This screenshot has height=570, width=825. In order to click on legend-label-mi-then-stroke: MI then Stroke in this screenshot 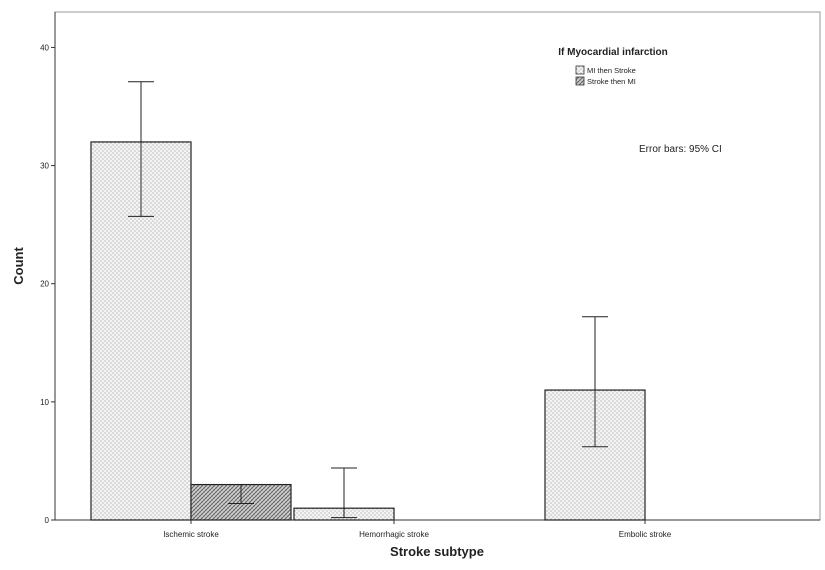, I will do `click(611, 70)`.